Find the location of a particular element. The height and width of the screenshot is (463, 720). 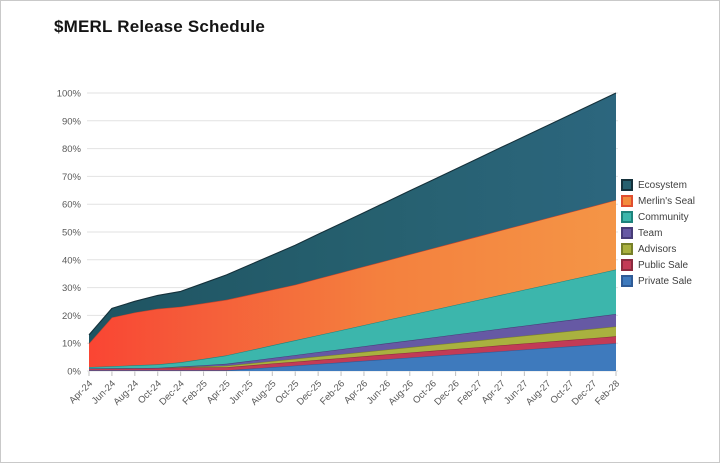

x-axis-label: Apr-24 is located at coordinates (81, 392).